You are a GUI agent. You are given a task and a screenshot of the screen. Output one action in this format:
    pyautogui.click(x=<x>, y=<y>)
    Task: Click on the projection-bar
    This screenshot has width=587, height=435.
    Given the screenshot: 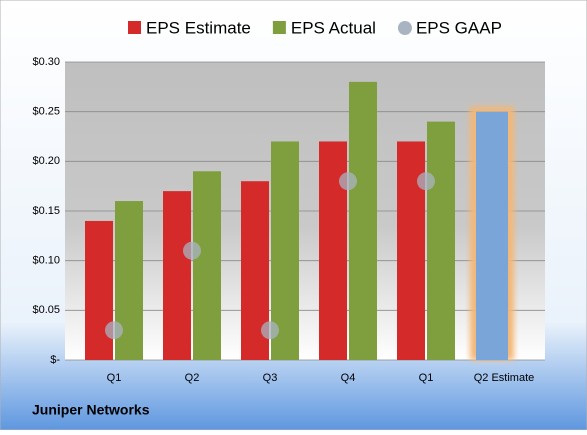 What is the action you would take?
    pyautogui.click(x=492, y=236)
    